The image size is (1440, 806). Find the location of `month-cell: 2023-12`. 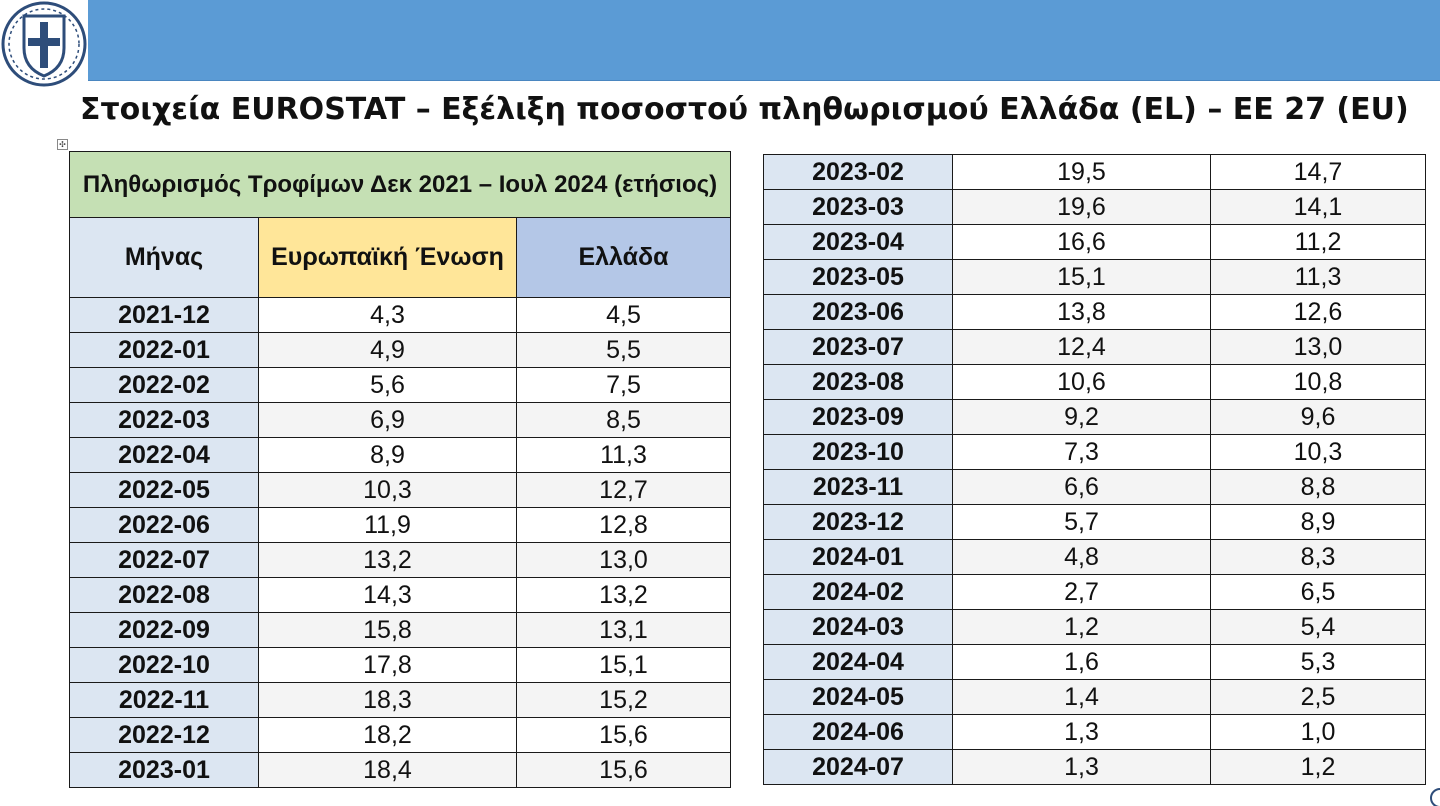

month-cell: 2023-12 is located at coordinates (858, 522).